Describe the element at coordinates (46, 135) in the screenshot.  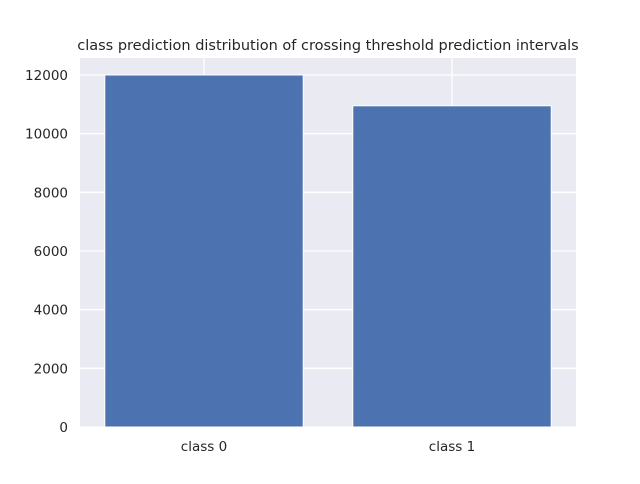
I see `y-tick-label: 10000` at that location.